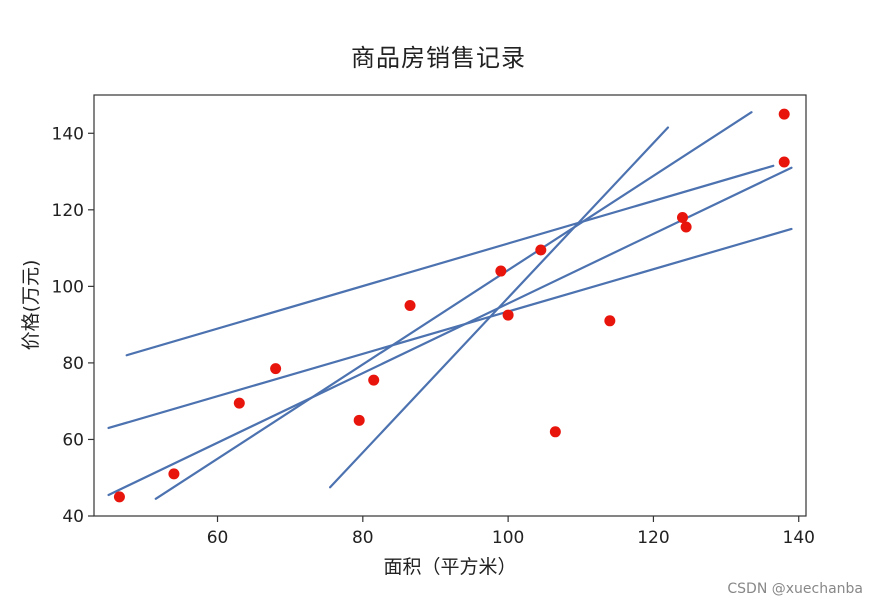 The width and height of the screenshot is (877, 605). Describe the element at coordinates (73, 440) in the screenshot. I see `y-tick-label: 60` at that location.